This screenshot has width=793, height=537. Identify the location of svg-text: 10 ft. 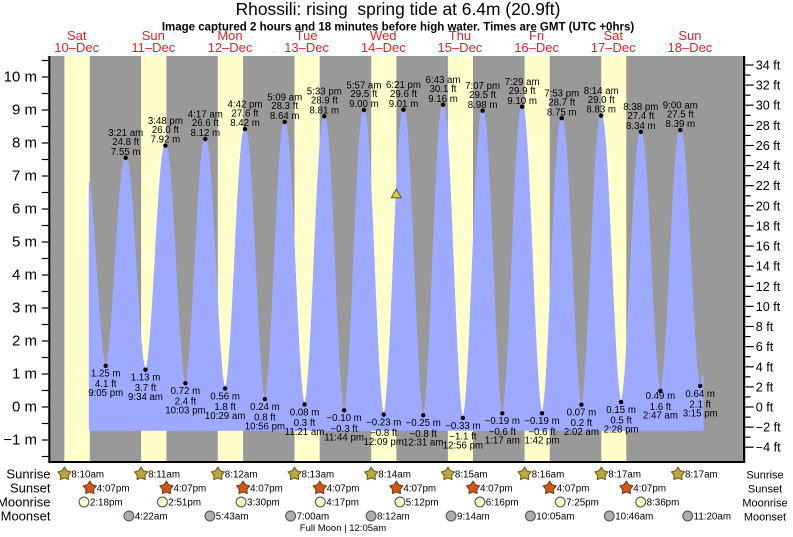
(768, 307).